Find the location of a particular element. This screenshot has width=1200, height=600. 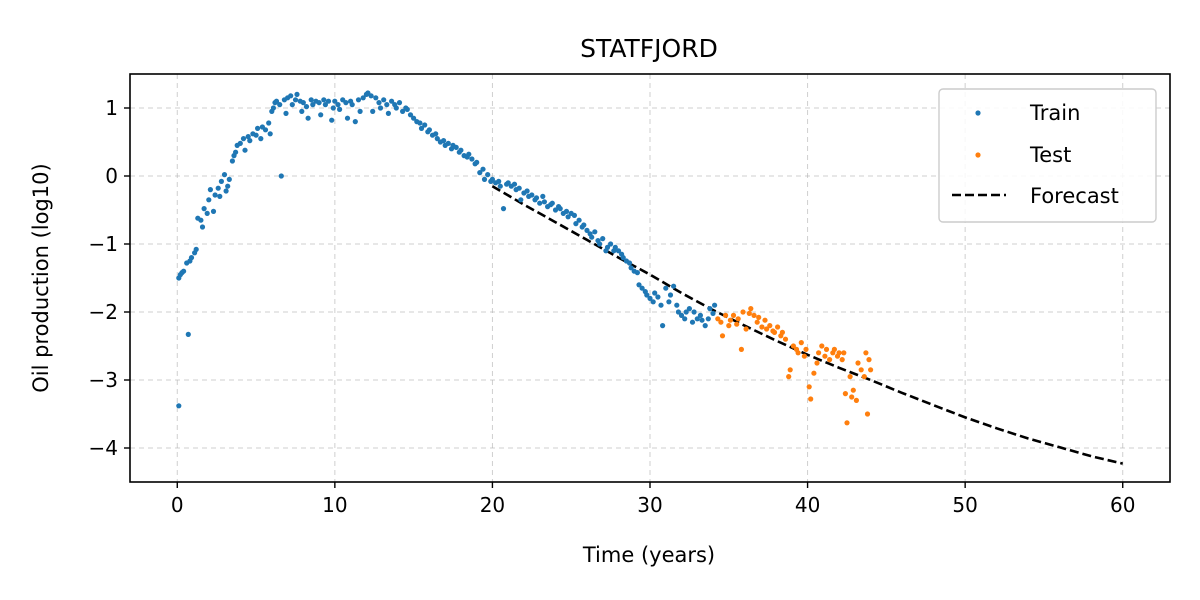

legend-label-train: Train is located at coordinates (1054, 113).